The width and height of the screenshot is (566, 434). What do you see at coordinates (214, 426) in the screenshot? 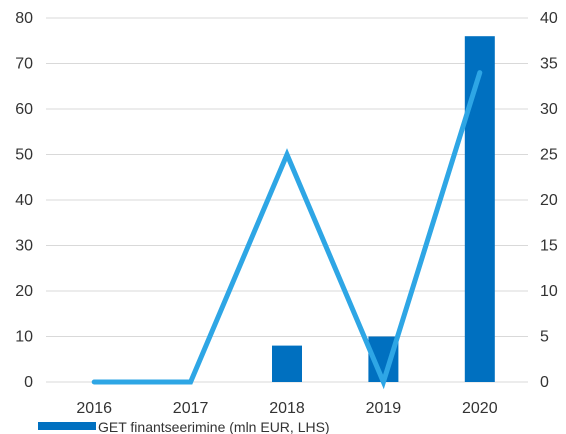
I see `legend-label: GET finantseerimine (mln EUR, LHS)` at bounding box center [214, 426].